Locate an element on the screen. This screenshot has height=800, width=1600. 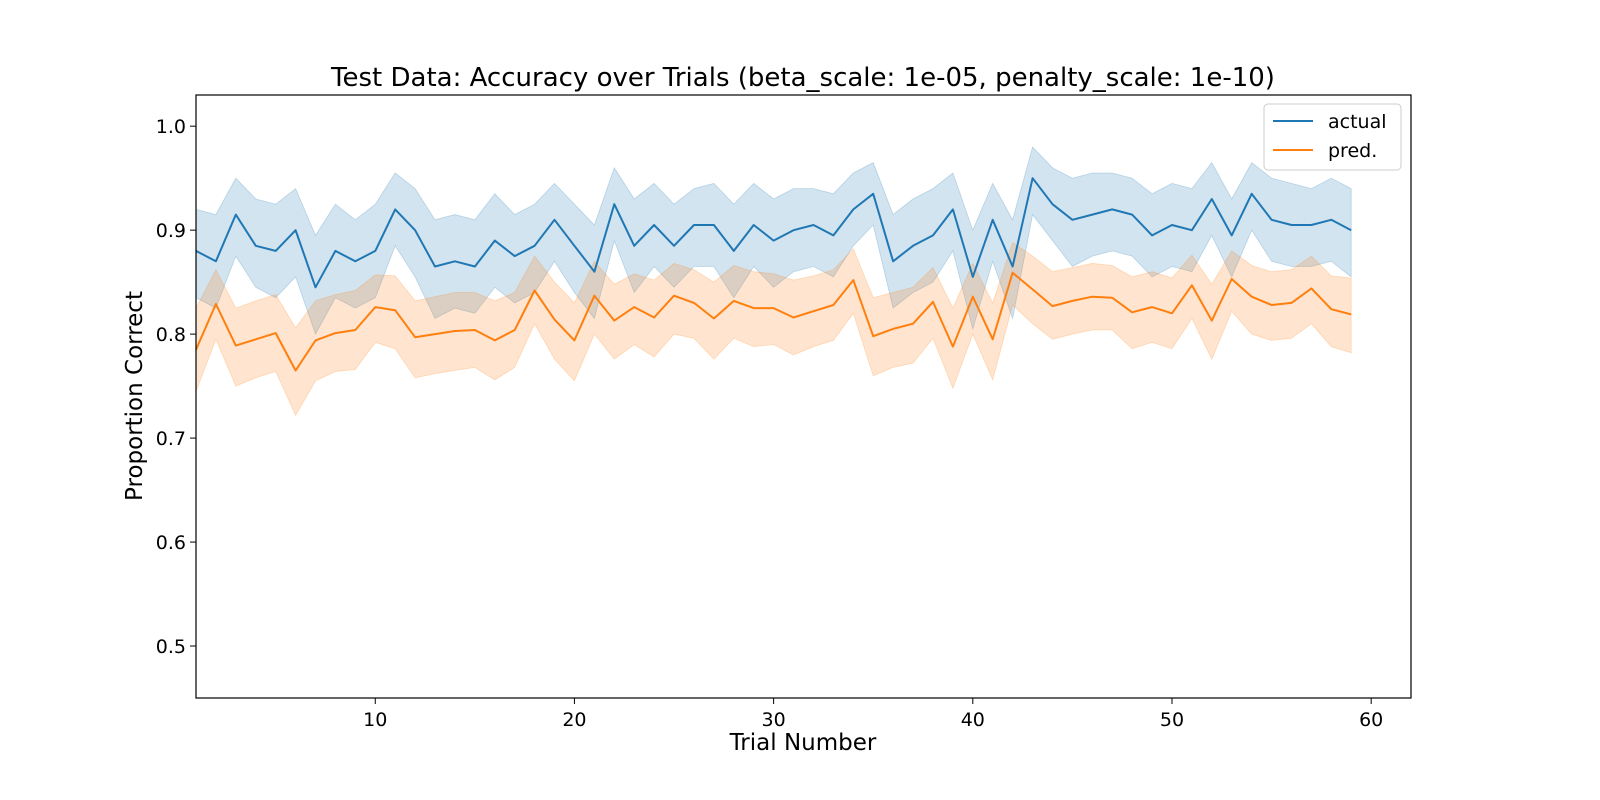
x-tick-label: 60 is located at coordinates (1371, 720).